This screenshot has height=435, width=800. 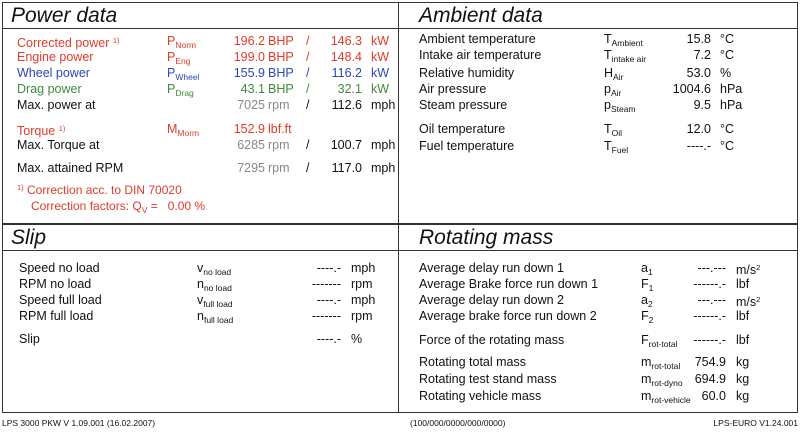 I want to click on rotating-test-stand-mass-unit: kg, so click(x=743, y=379).